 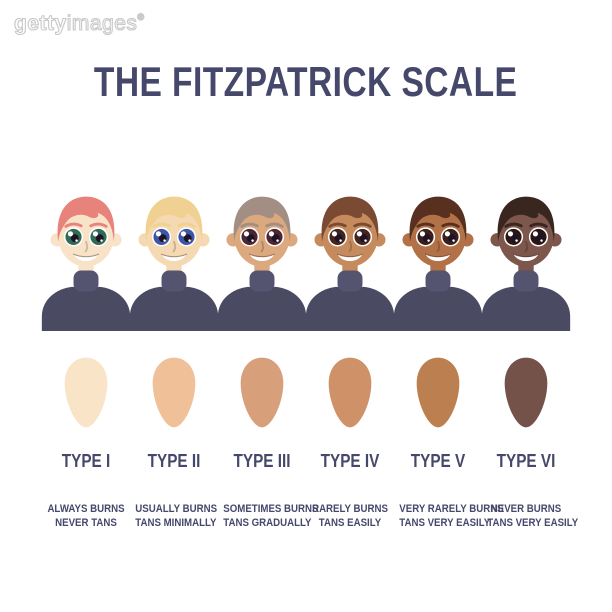 I want to click on avatar-type-v, so click(x=438, y=262).